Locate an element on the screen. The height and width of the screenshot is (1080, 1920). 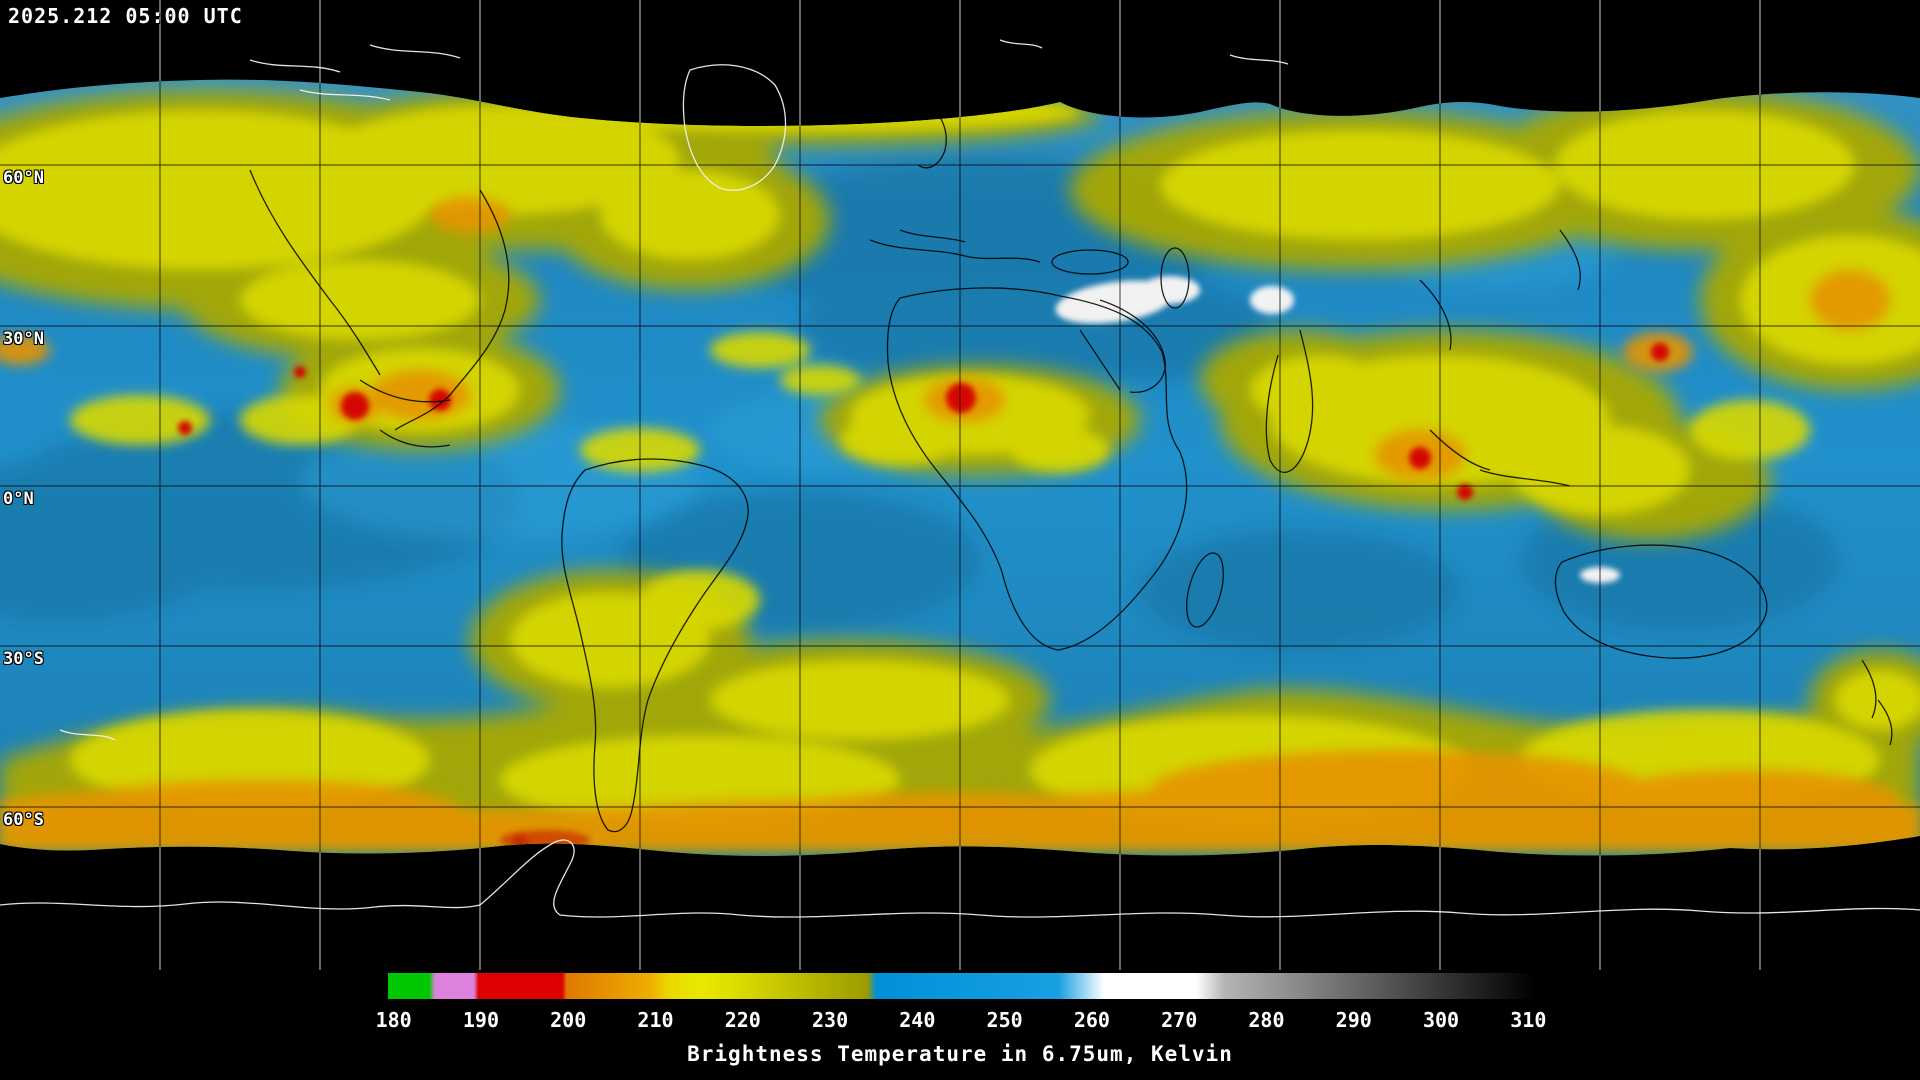
lat-label-30n: 30°N is located at coordinates (23, 339).